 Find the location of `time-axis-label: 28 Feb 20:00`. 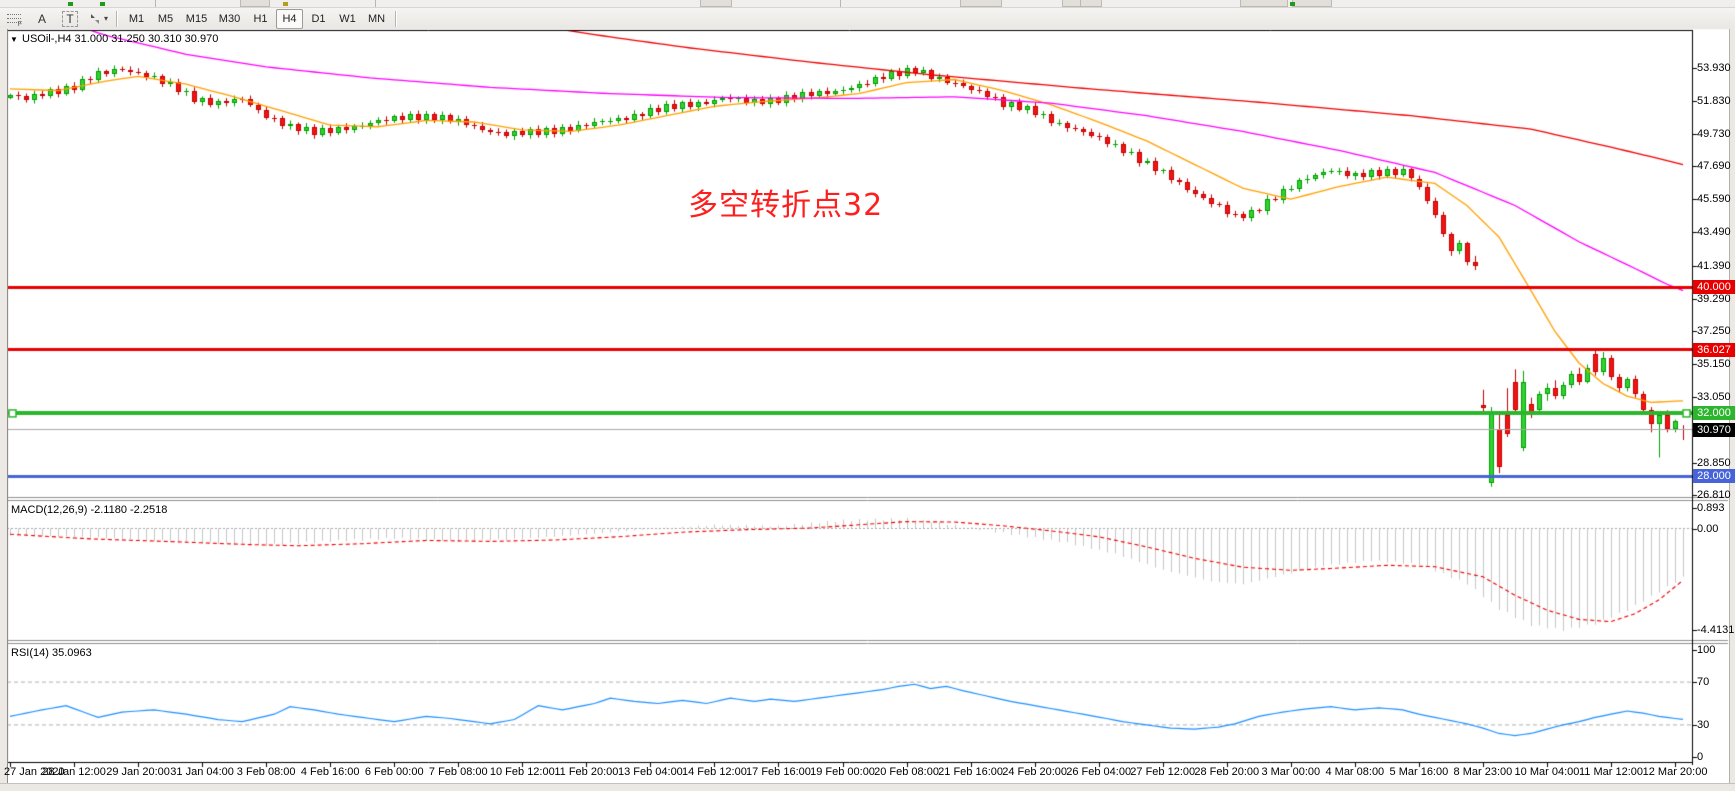

time-axis-label: 28 Feb 20:00 is located at coordinates (1227, 772).